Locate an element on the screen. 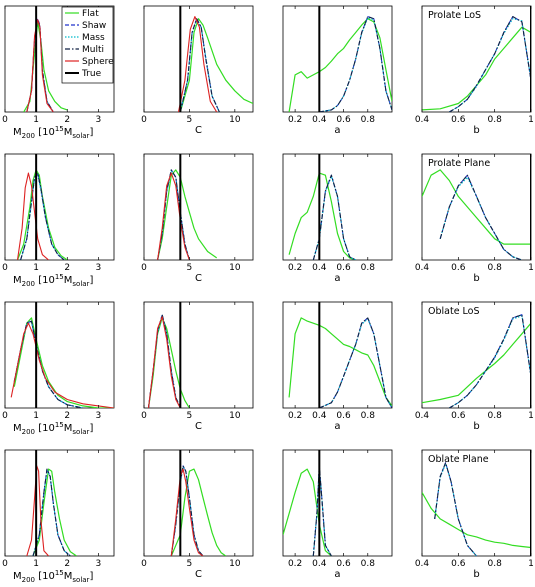 This screenshot has width=535, height=587. panel-title: Prolate Plane is located at coordinates (459, 163).